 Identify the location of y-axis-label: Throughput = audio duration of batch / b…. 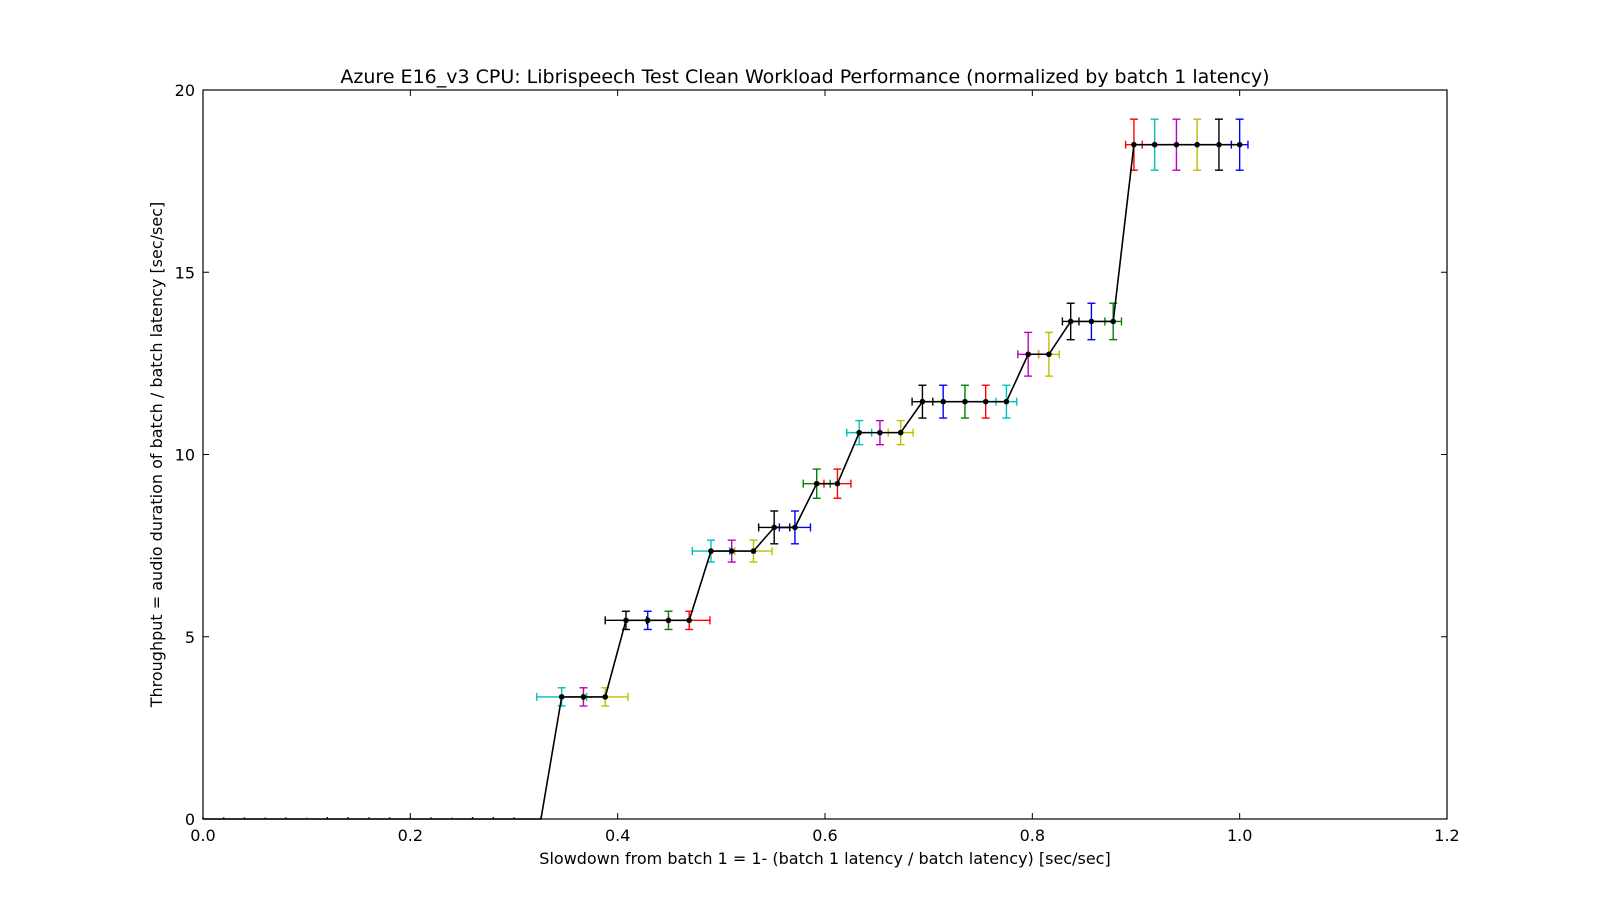
(156, 455).